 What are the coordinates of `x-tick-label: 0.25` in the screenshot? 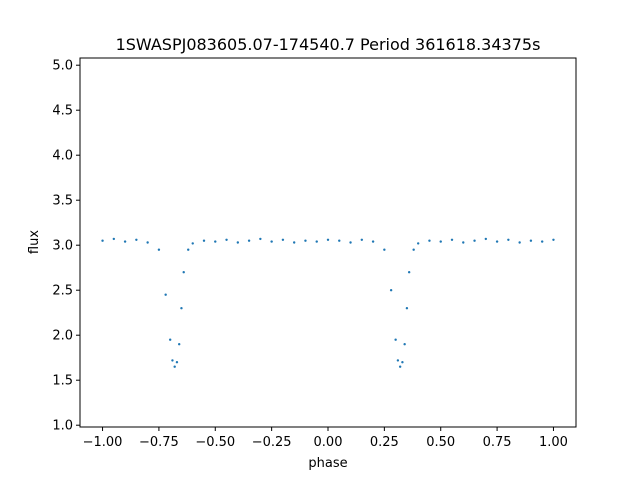 It's located at (384, 442).